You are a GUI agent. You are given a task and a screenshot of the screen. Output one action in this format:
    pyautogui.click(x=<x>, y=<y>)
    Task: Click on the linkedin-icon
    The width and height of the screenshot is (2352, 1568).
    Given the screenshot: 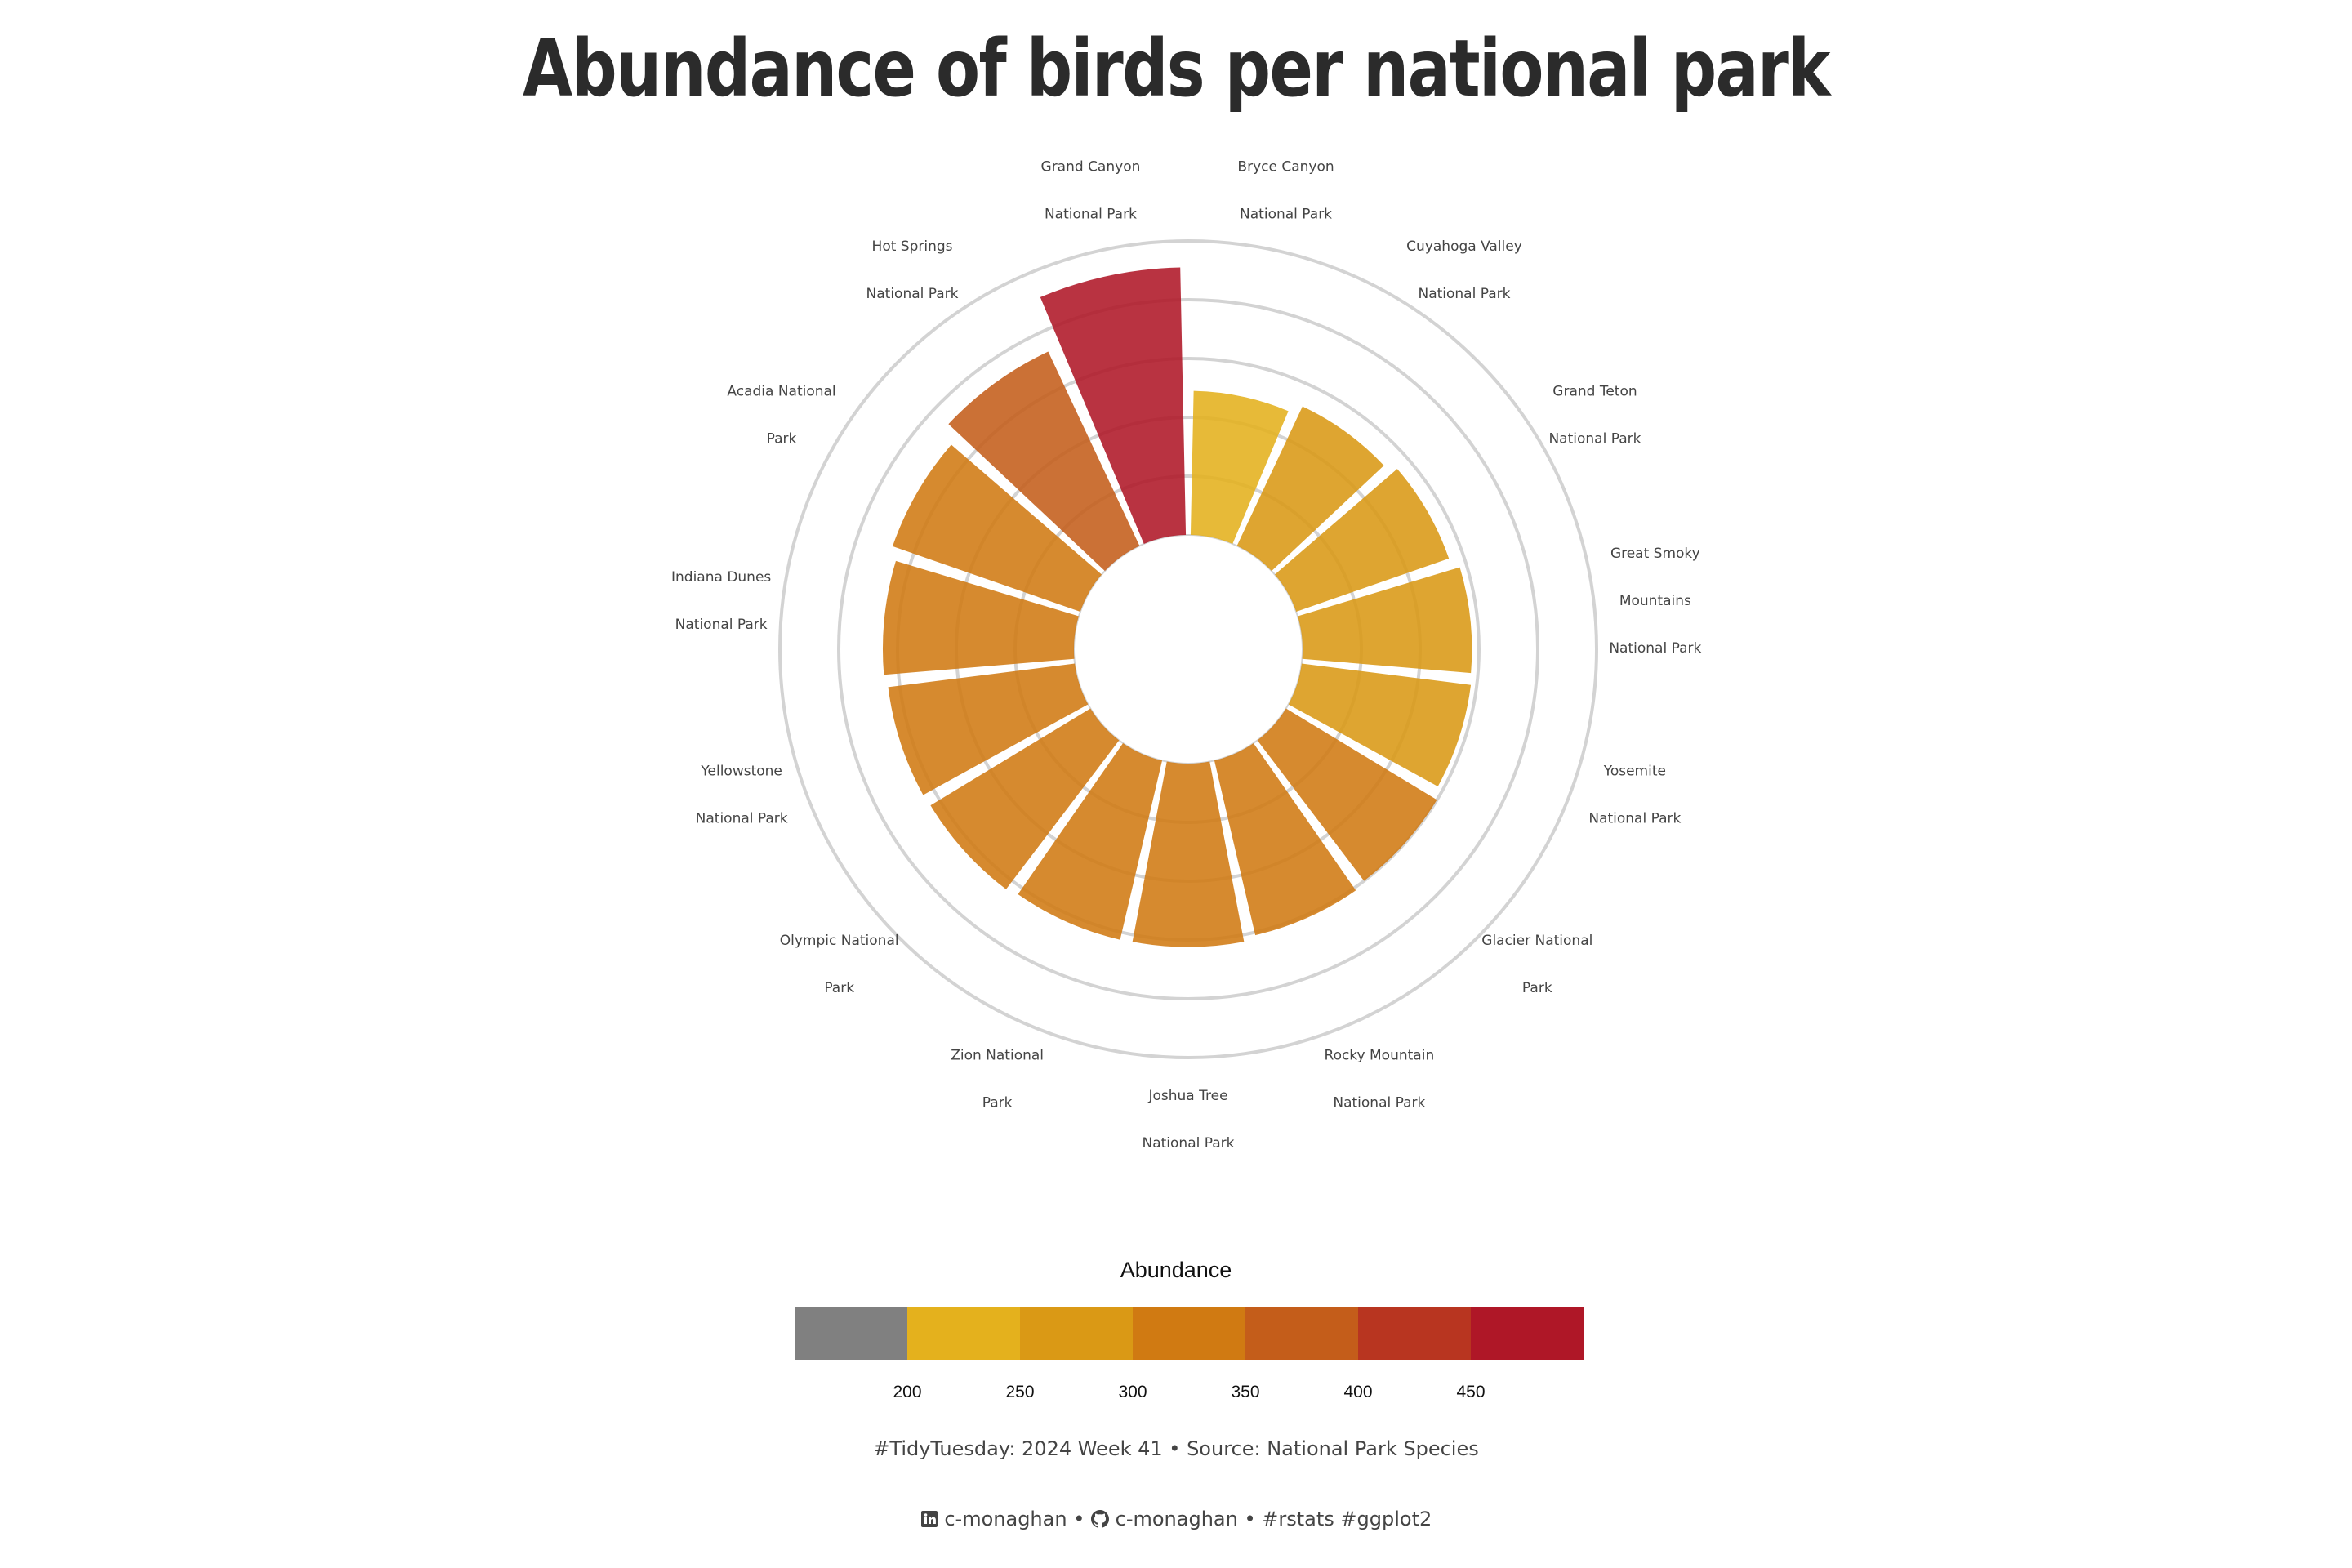 What is the action you would take?
    pyautogui.click(x=929, y=1519)
    